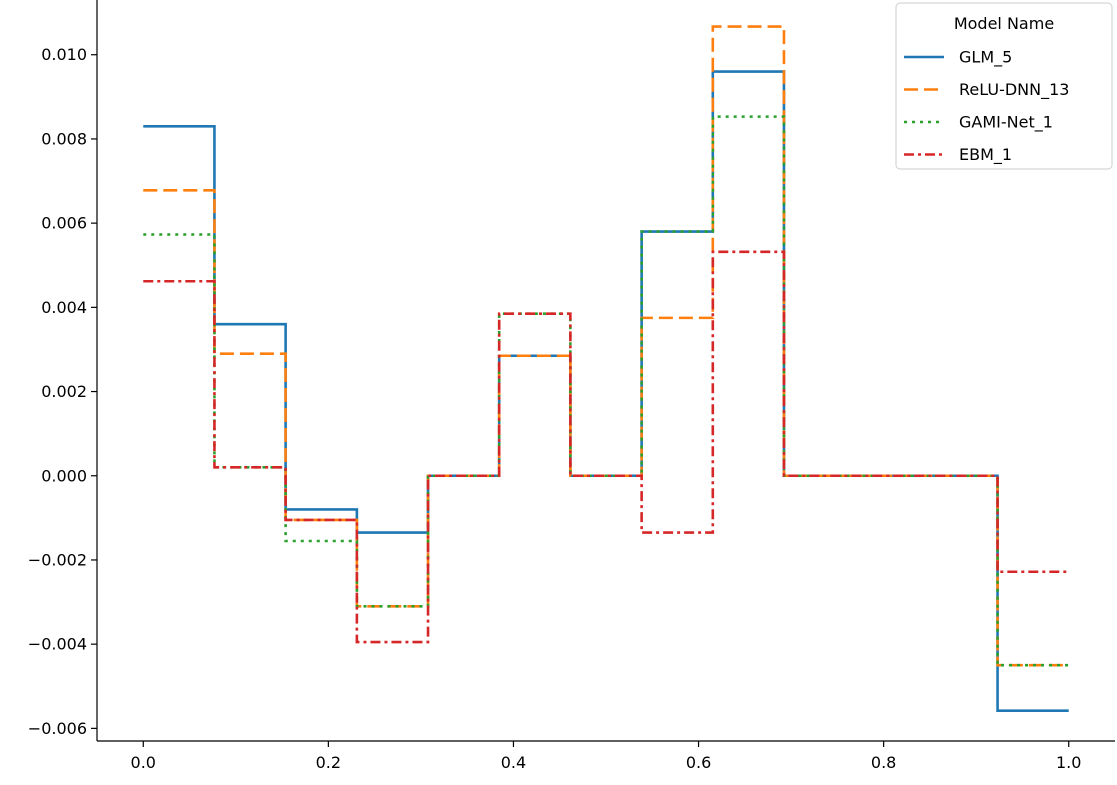 The height and width of the screenshot is (785, 1117). I want to click on x-tick-label: 0.6, so click(698, 762).